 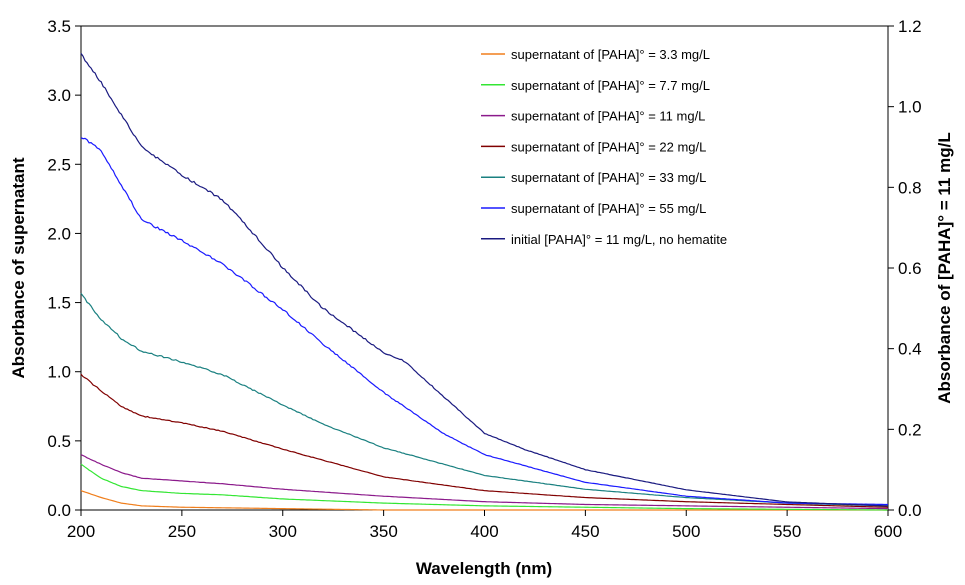 I want to click on legend-label: supernatant of [PAHA]° = 7.7 mg/L, so click(x=610, y=85).